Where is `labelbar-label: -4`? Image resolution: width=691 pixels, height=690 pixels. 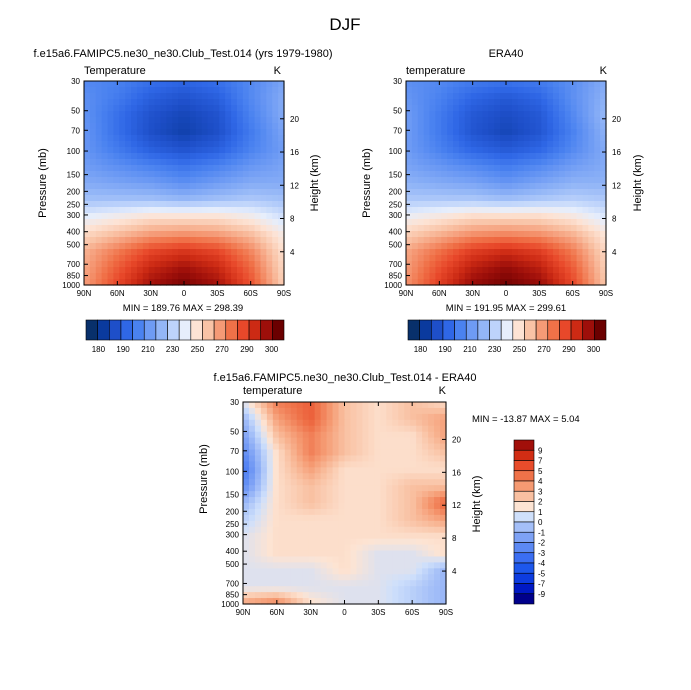
labelbar-label: -4 is located at coordinates (542, 563).